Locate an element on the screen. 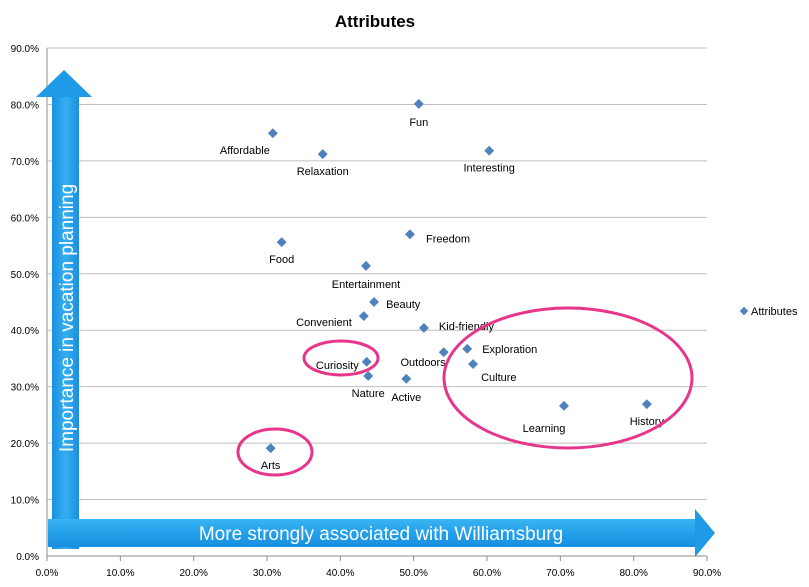 The width and height of the screenshot is (809, 587). y-tick-label: 70.0% is located at coordinates (25, 162).